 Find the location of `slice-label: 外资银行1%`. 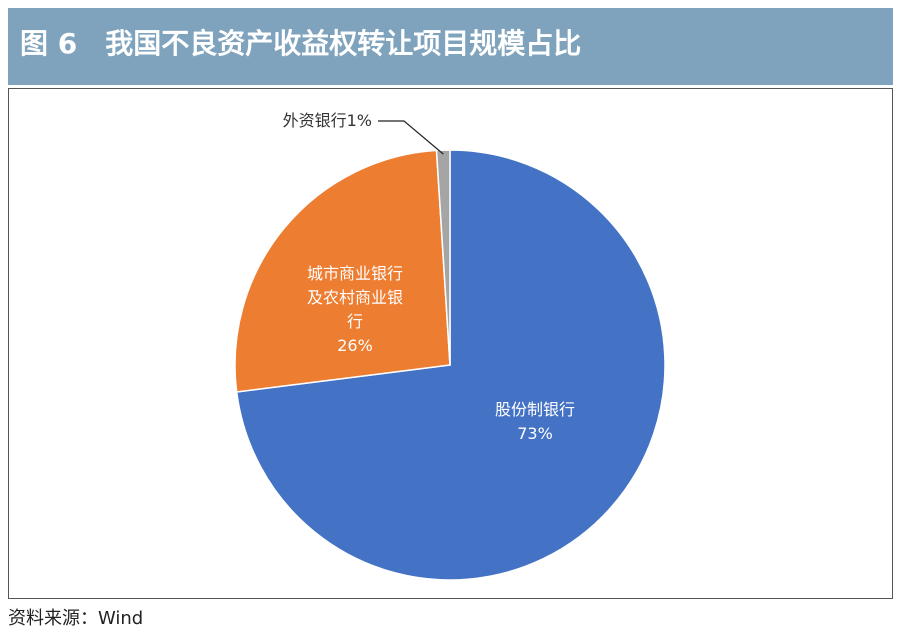

slice-label: 外资银行1% is located at coordinates (286, 121).